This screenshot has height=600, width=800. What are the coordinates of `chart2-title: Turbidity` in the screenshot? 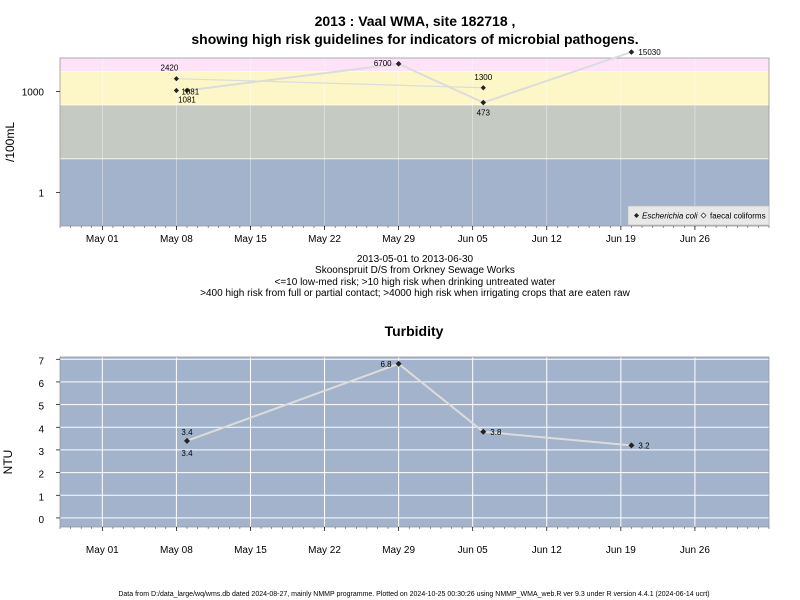 It's located at (414, 331).